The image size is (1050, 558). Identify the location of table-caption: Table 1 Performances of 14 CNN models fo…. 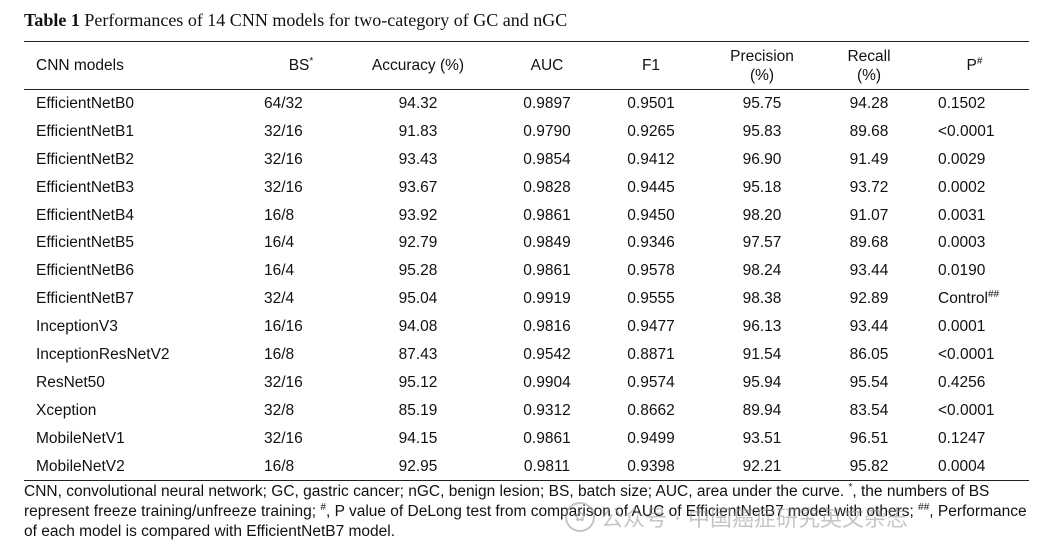
(295, 20).